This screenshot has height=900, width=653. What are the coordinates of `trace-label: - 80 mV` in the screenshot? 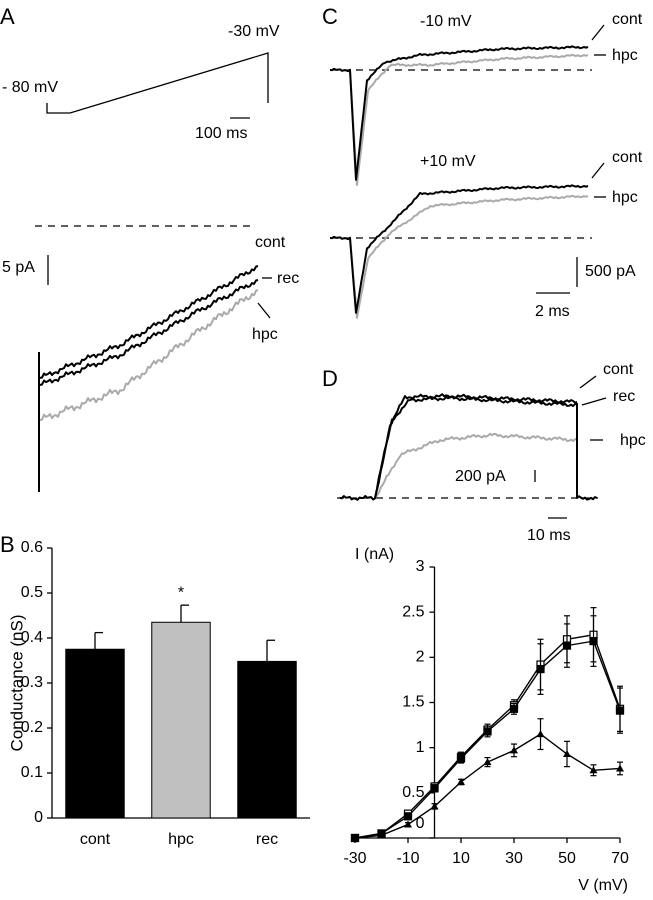 It's located at (30, 87).